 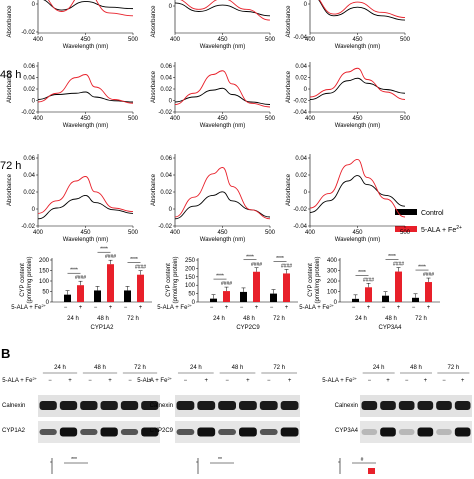 I want to click on y-tick-label: 0.06, so click(x=29, y=159).